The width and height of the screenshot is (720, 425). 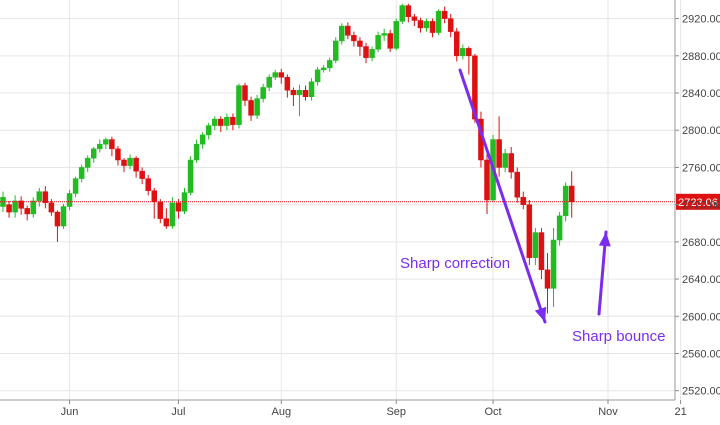 What do you see at coordinates (360, 201) in the screenshot?
I see `last-value-line-group: 2723.06` at bounding box center [360, 201].